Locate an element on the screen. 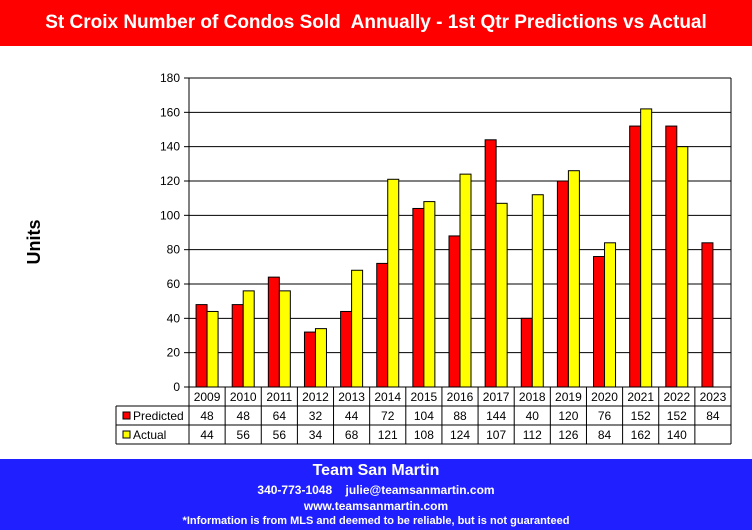  y-tick-label: 40 is located at coordinates (174, 318).